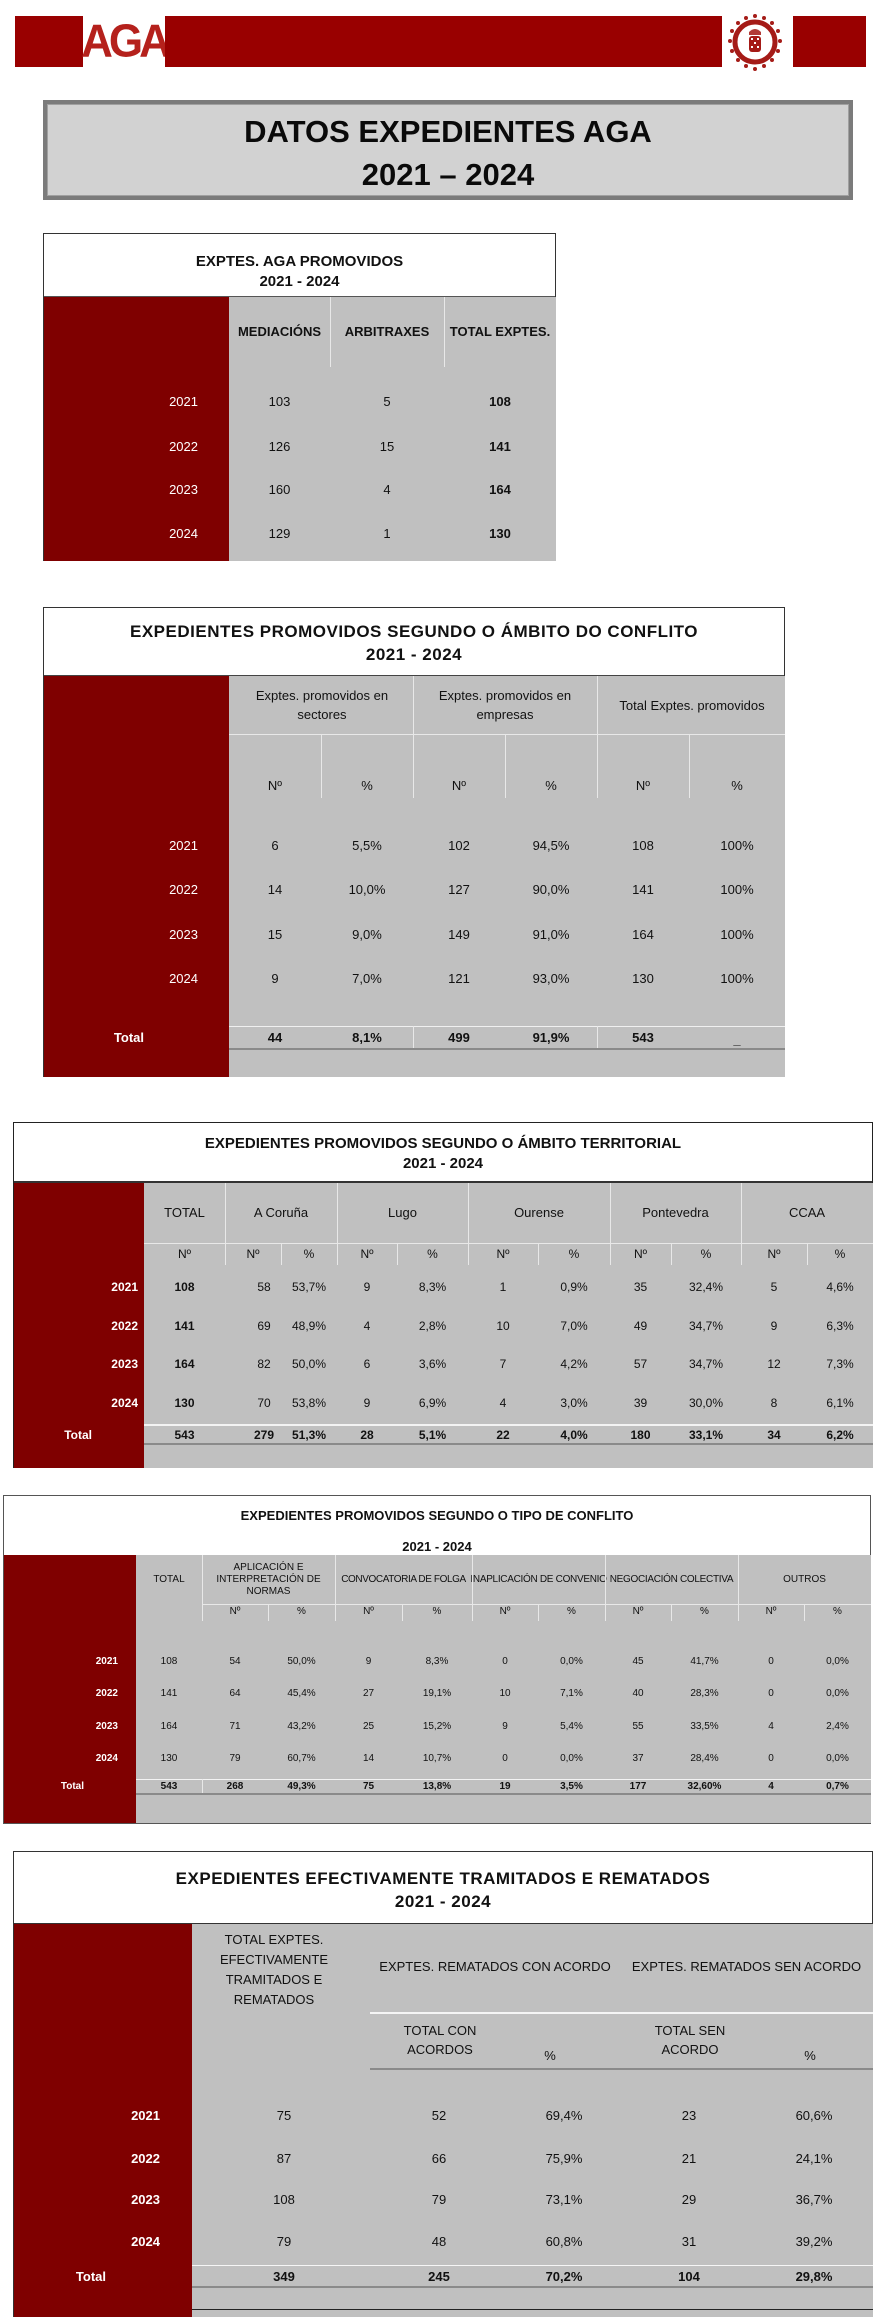 Image resolution: width=881 pixels, height=2317 pixels. Describe the element at coordinates (432, 1364) in the screenshot. I see `cell-value: 3,6%` at that location.